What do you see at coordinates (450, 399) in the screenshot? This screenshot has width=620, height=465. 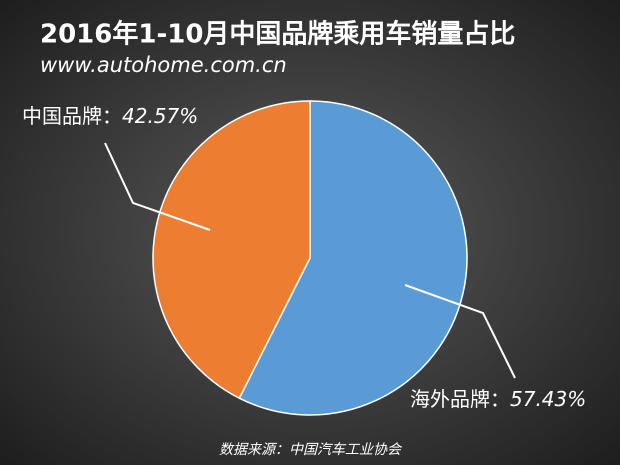 I see `category-label: 海外品牌` at bounding box center [450, 399].